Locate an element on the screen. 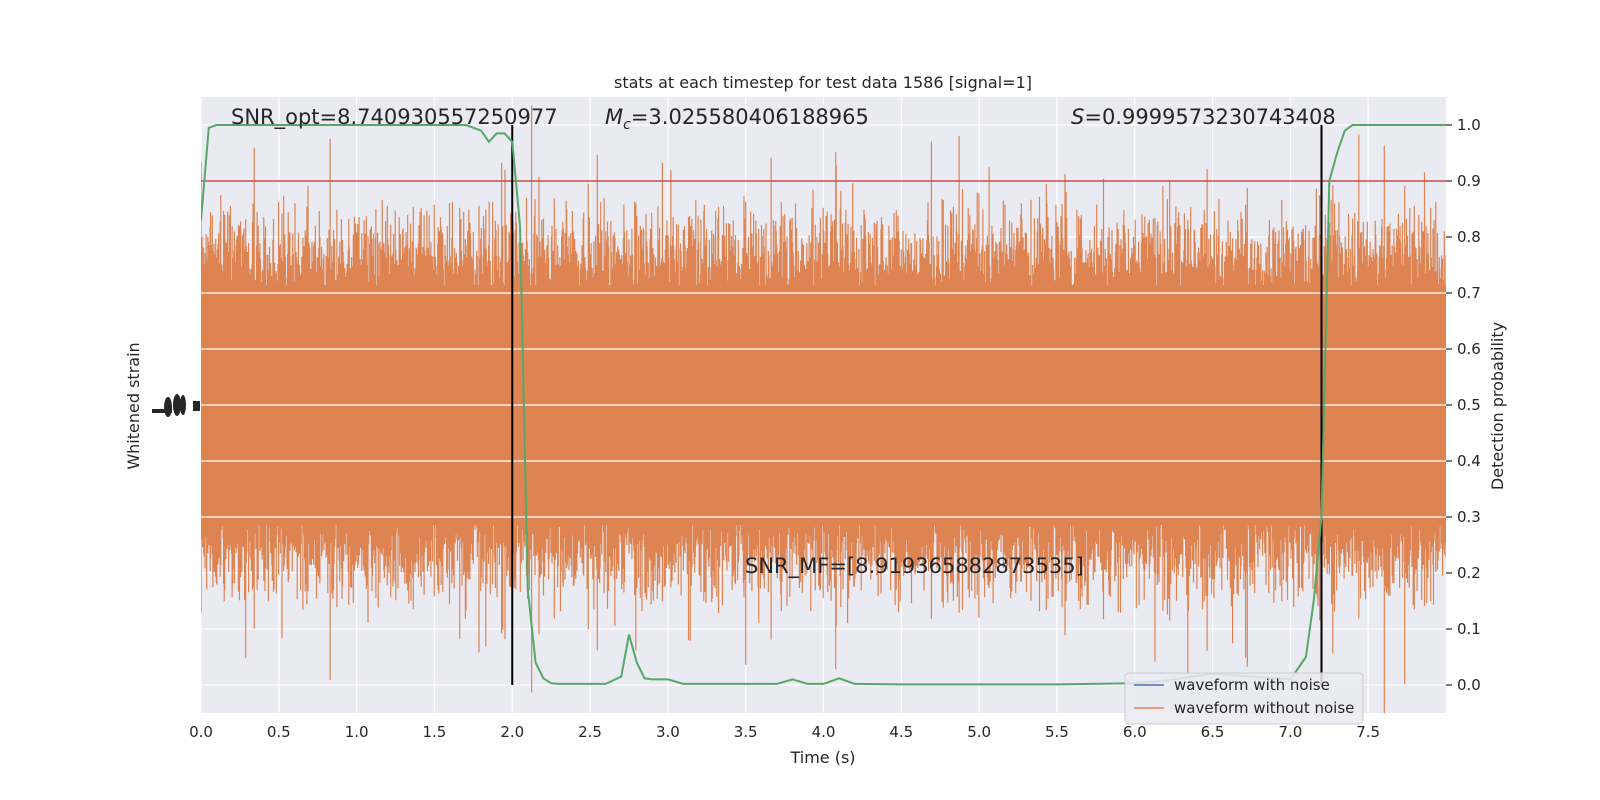  y-right-tick-labels: 0.0 0.1 0.2 0.3 0.4 0.5 0.6 0.7 0.8 0.9 1.0 is located at coordinates (1463, 405).